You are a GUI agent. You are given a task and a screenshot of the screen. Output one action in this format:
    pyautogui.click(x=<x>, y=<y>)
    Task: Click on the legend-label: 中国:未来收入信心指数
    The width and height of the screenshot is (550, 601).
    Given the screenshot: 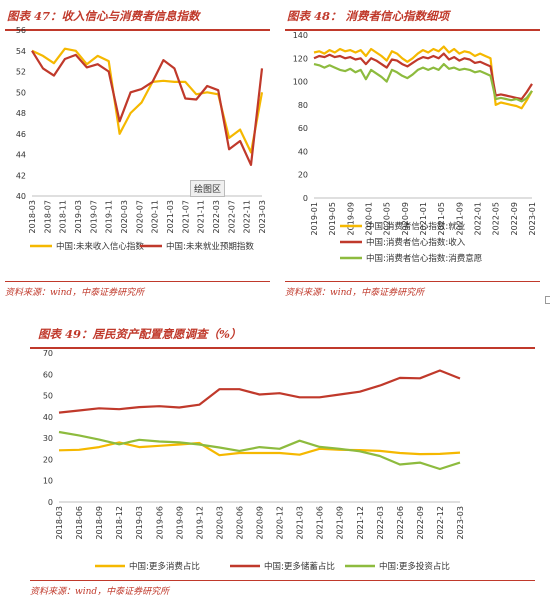 What is the action you would take?
    pyautogui.click(x=100, y=246)
    